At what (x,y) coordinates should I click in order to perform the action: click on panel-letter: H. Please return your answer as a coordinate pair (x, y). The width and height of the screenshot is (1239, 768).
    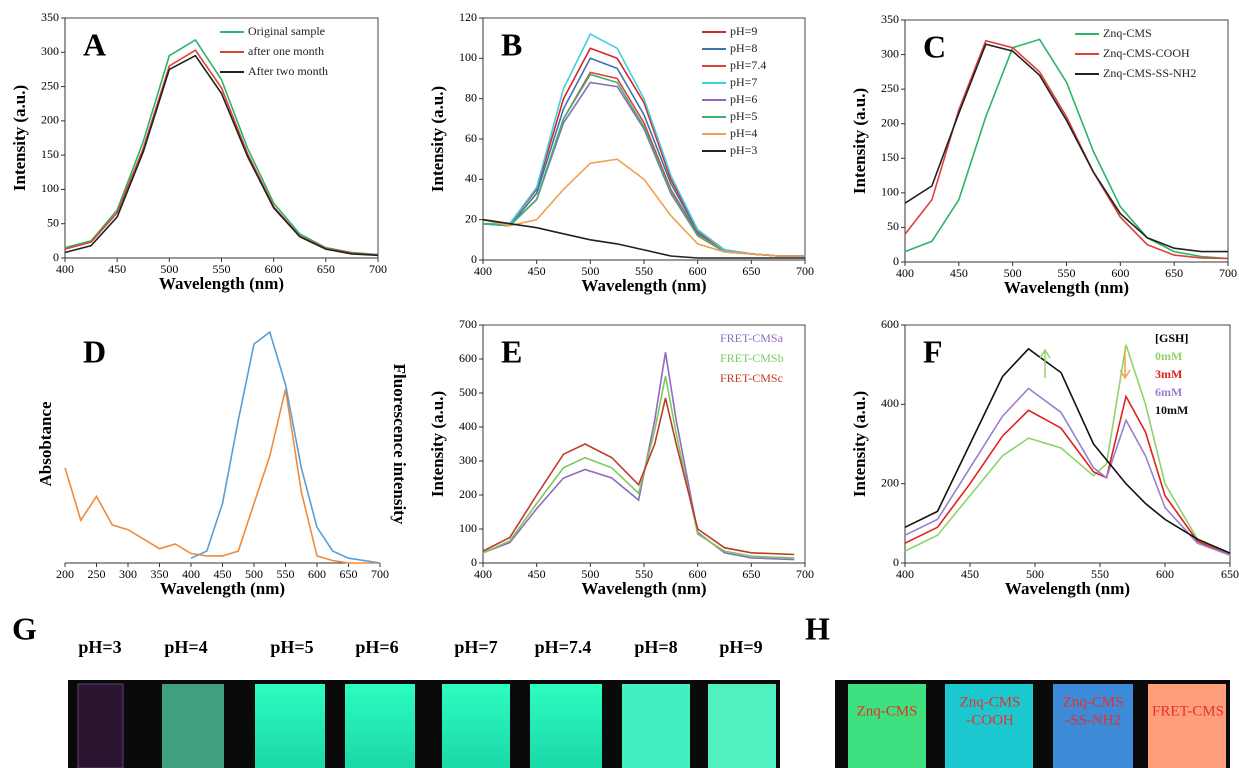
    Looking at the image, I should click on (817, 628).